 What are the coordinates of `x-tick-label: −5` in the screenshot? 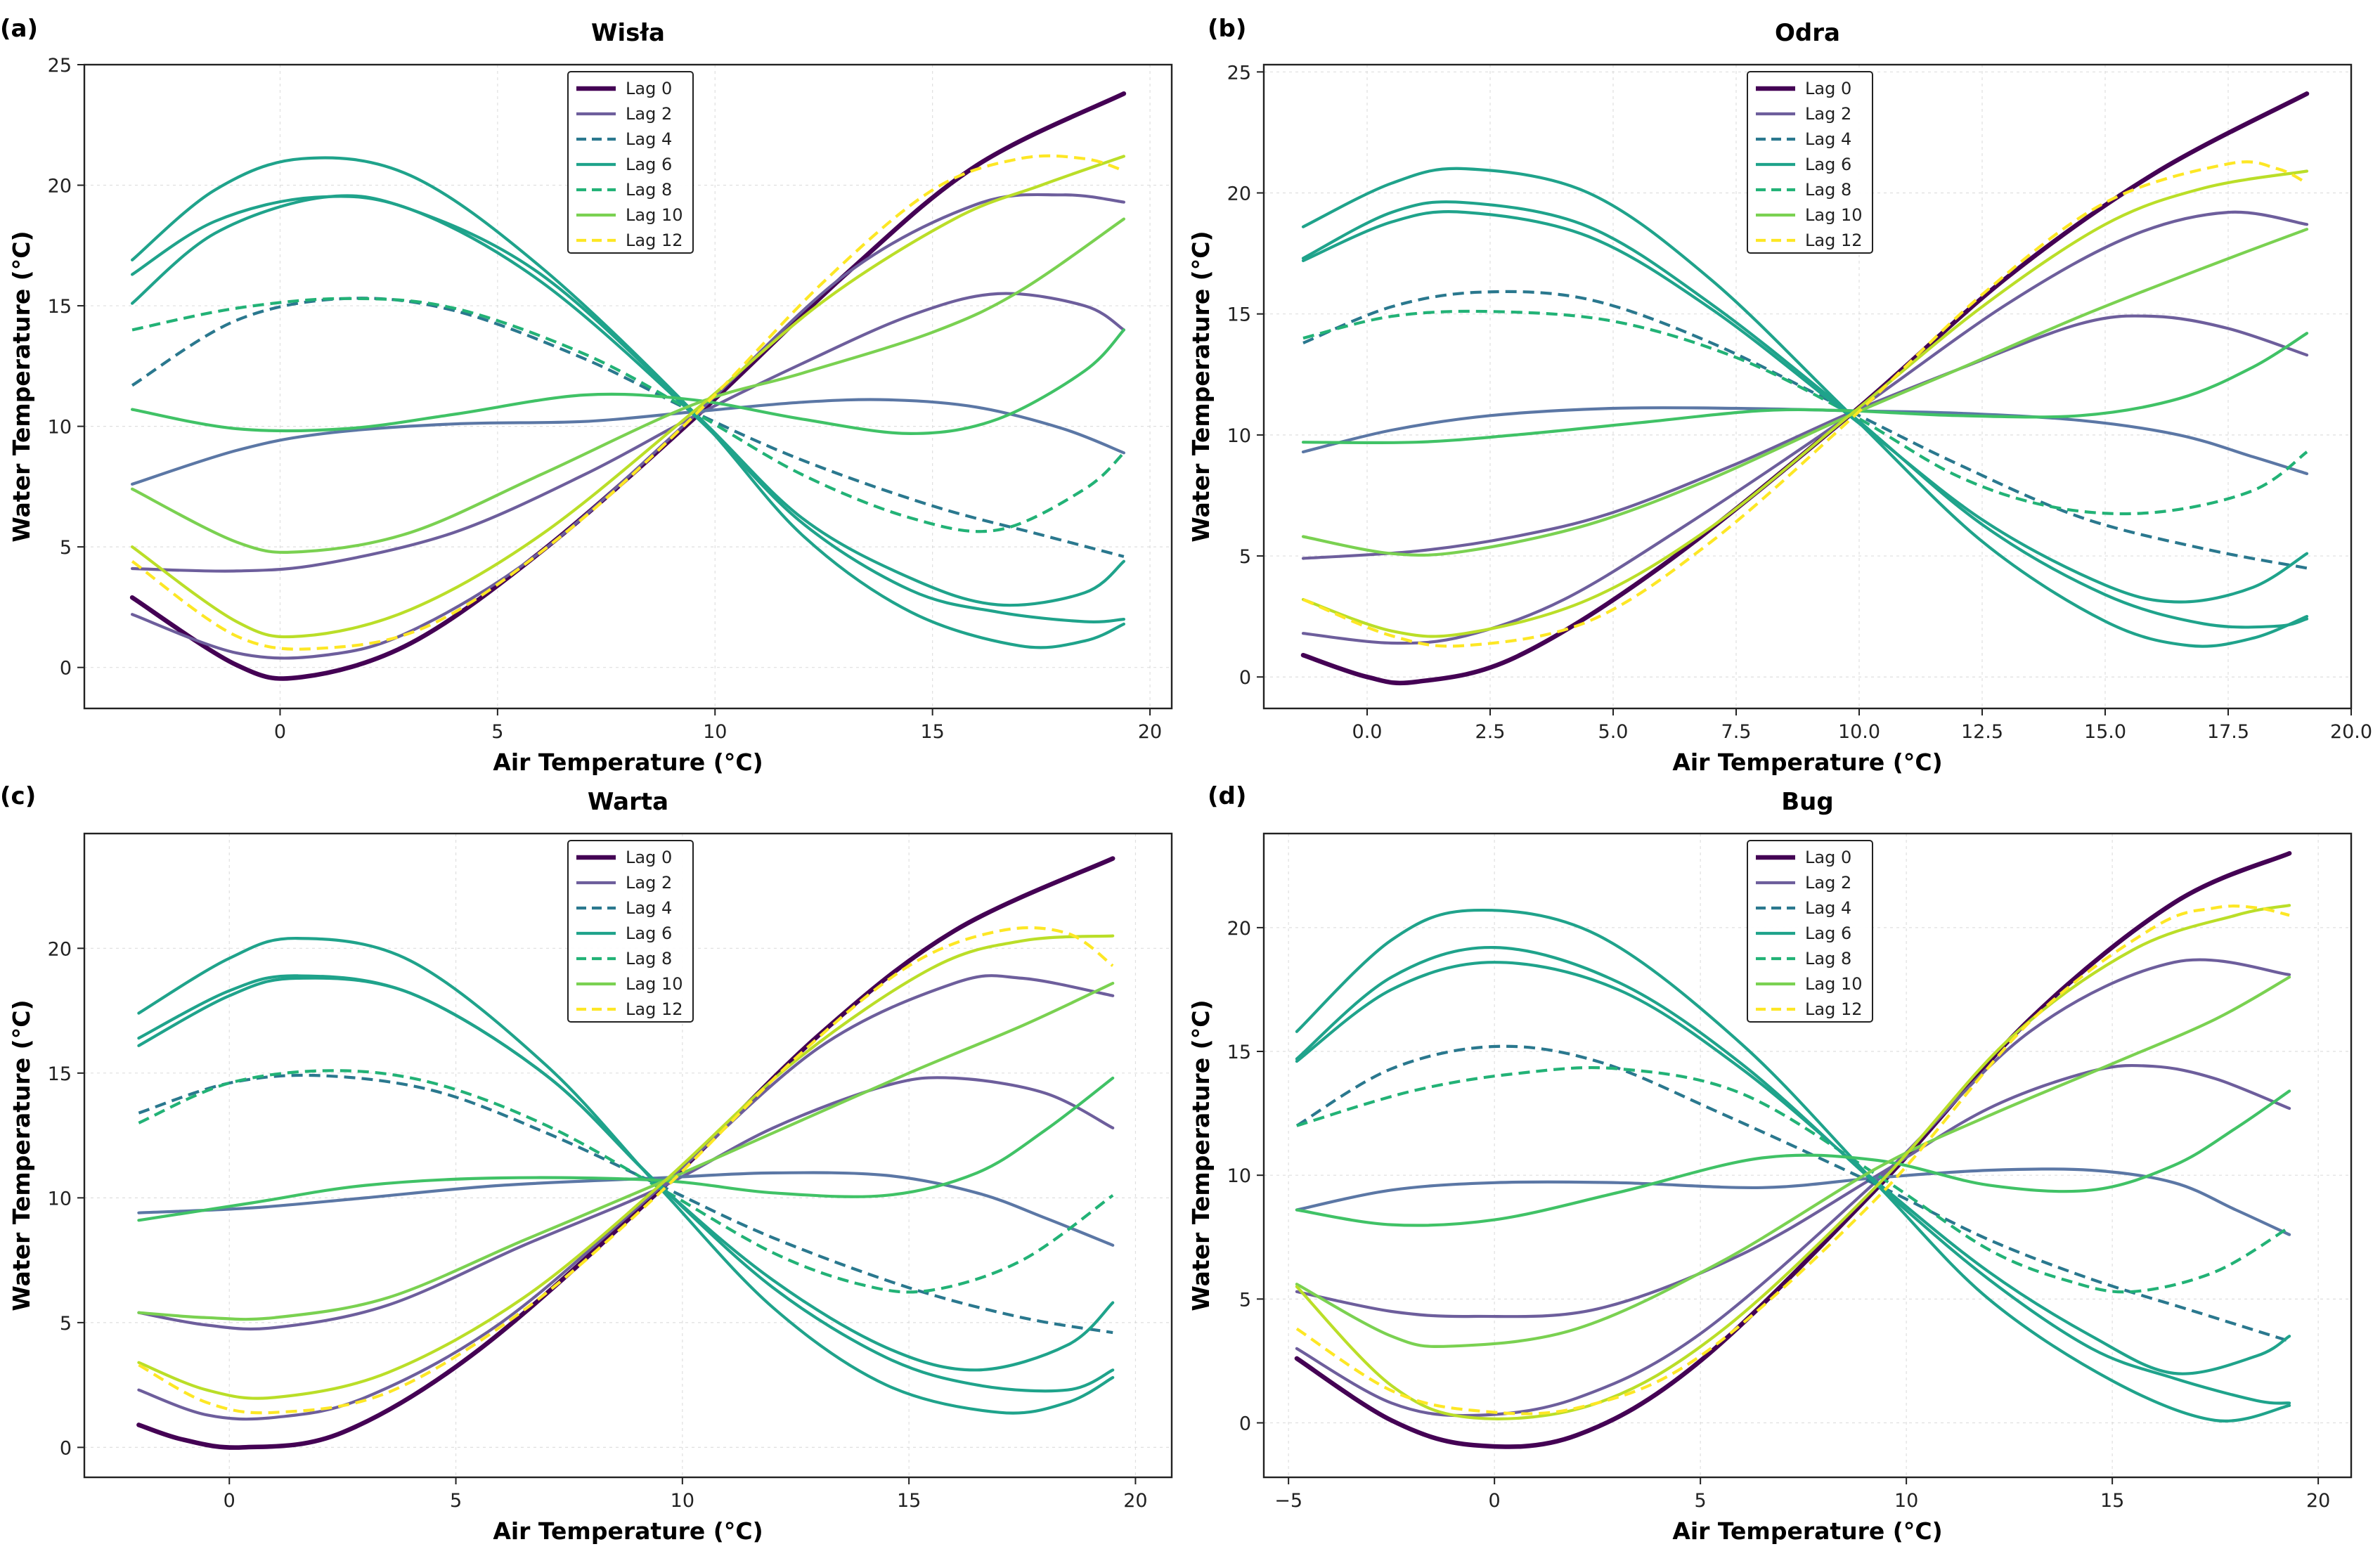 It's located at (1288, 1501).